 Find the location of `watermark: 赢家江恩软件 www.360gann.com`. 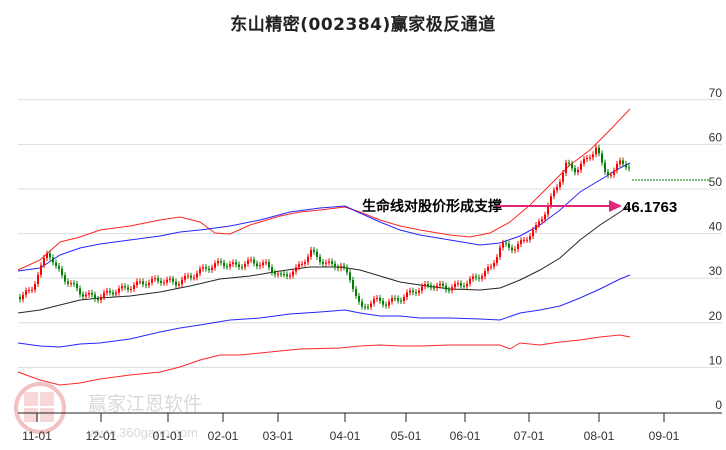

watermark: 赢家江恩软件 www.360gann.com is located at coordinates (108, 411).